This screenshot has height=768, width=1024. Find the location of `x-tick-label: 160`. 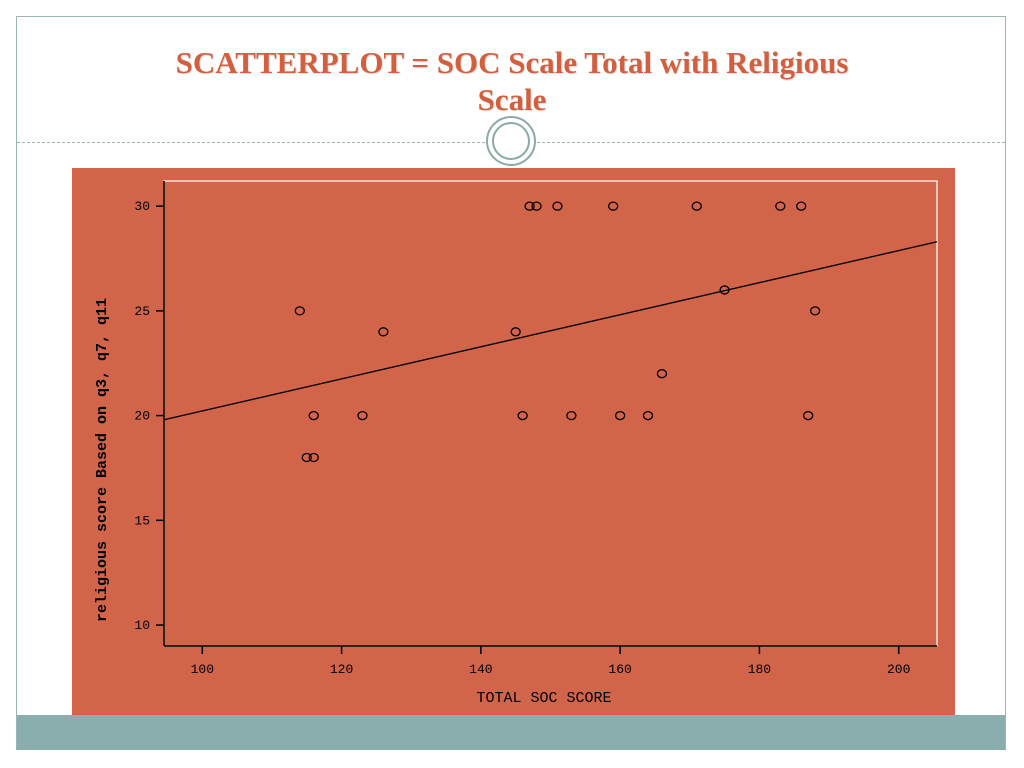

x-tick-label: 160 is located at coordinates (619, 669).